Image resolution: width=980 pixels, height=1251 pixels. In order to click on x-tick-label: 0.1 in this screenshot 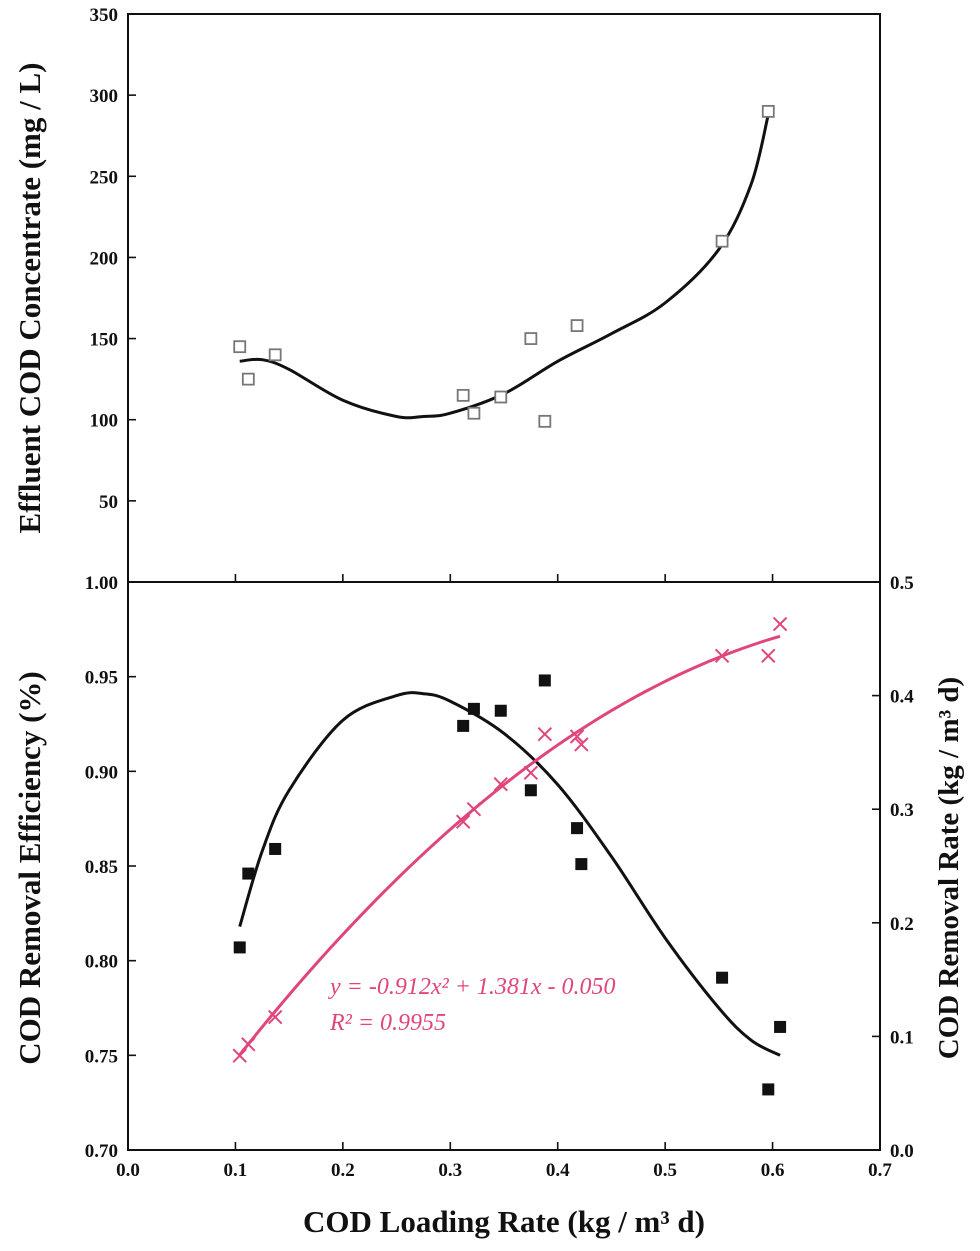, I will do `click(236, 1170)`.